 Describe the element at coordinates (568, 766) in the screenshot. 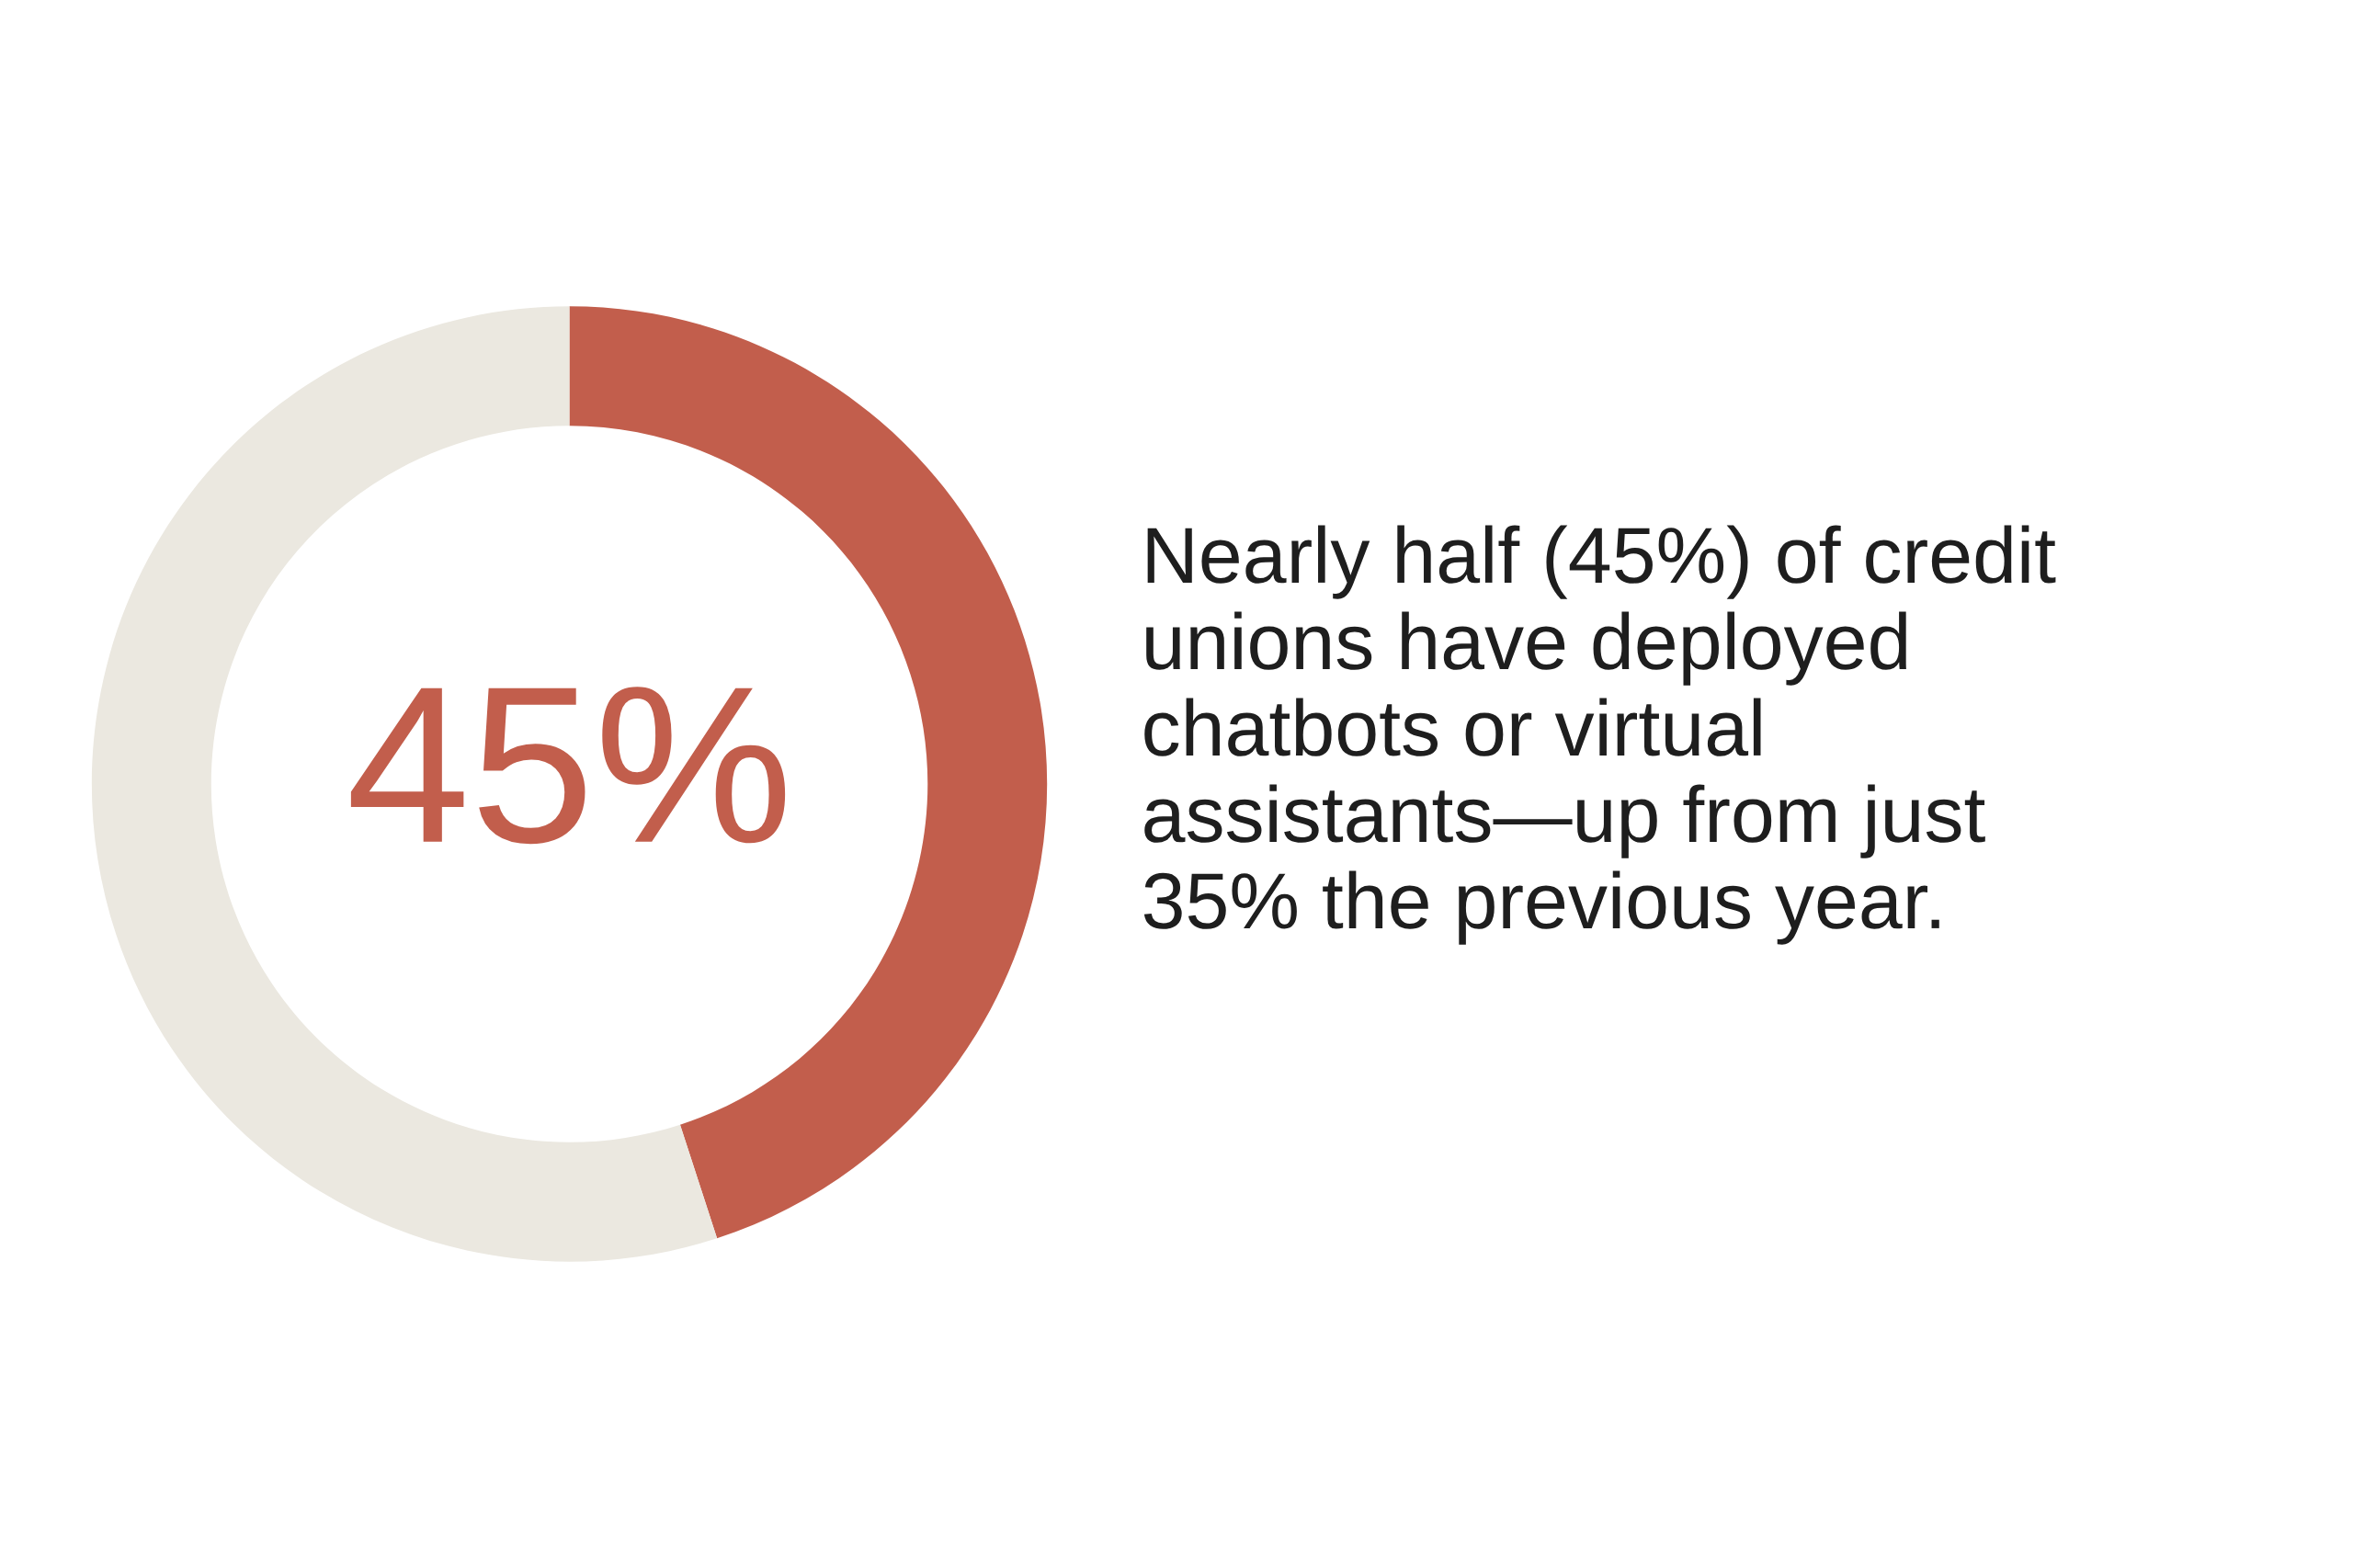

I see `data-label: 45%` at that location.